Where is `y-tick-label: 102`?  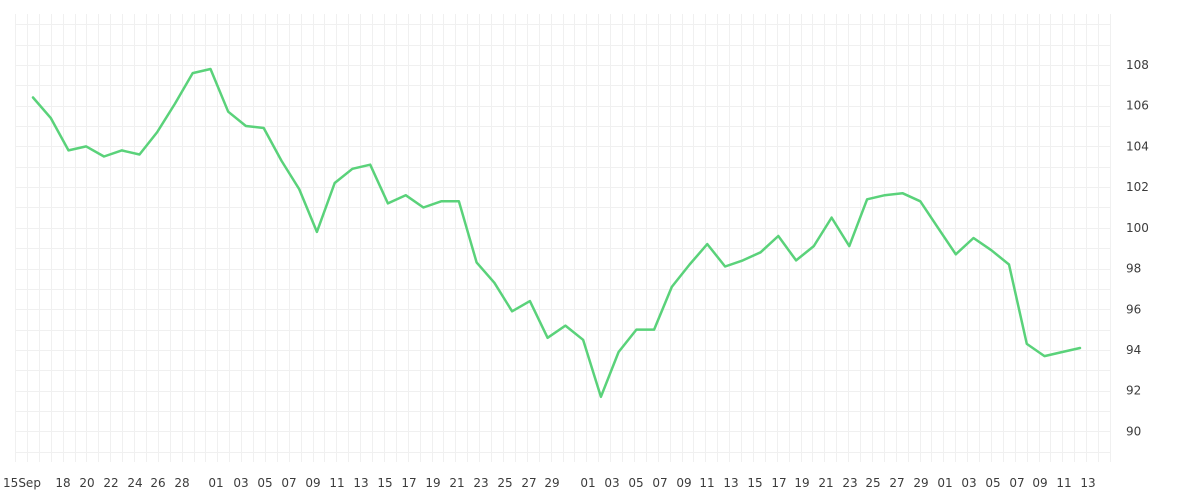 y-tick-label: 102 is located at coordinates (1137, 187).